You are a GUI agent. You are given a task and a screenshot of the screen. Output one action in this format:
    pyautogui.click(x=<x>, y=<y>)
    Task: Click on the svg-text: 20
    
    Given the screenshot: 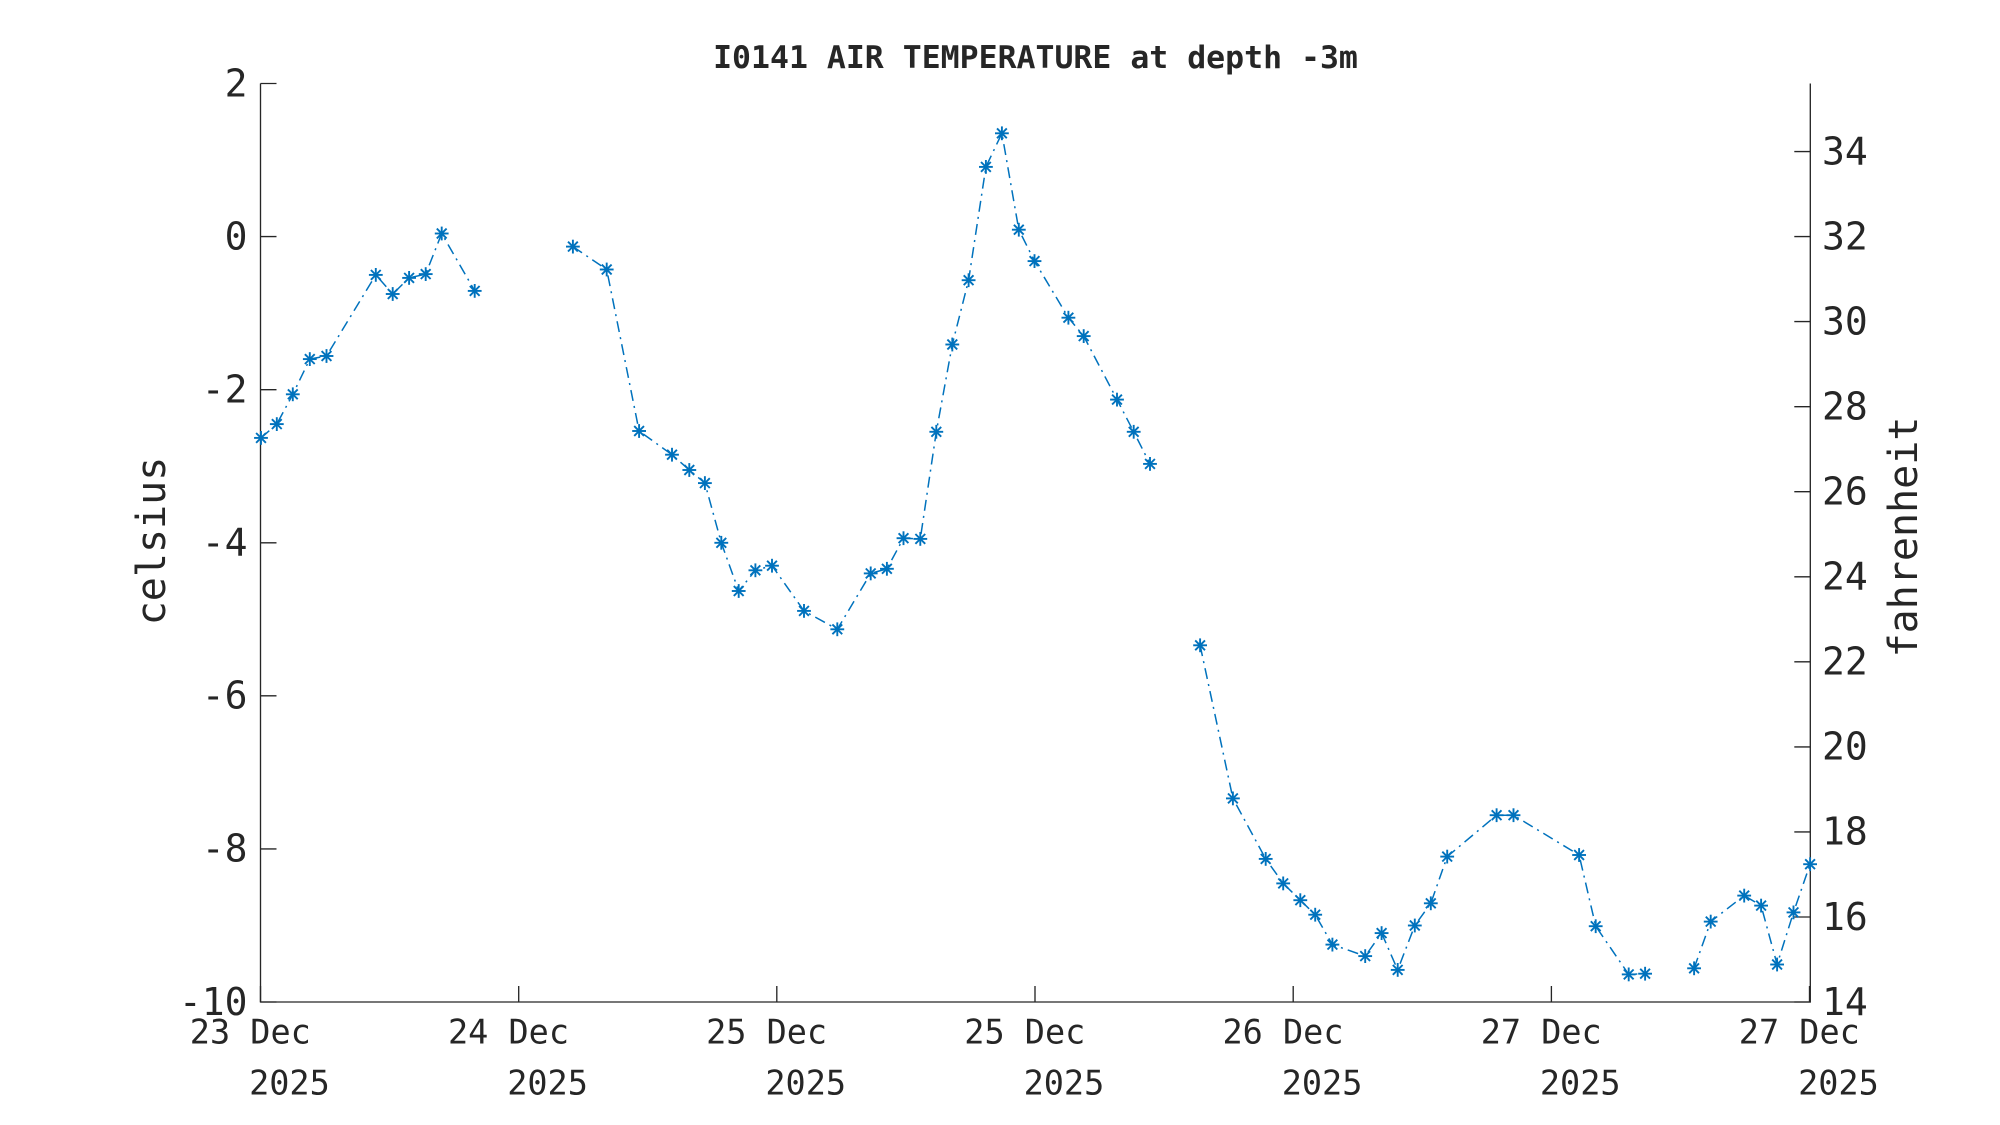 What is the action you would take?
    pyautogui.click(x=1845, y=747)
    